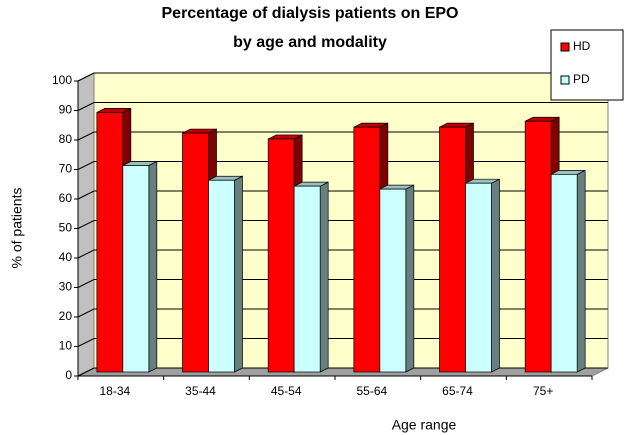 The width and height of the screenshot is (625, 435). Describe the element at coordinates (66, 169) in the screenshot. I see `y-tick-label: 70` at that location.